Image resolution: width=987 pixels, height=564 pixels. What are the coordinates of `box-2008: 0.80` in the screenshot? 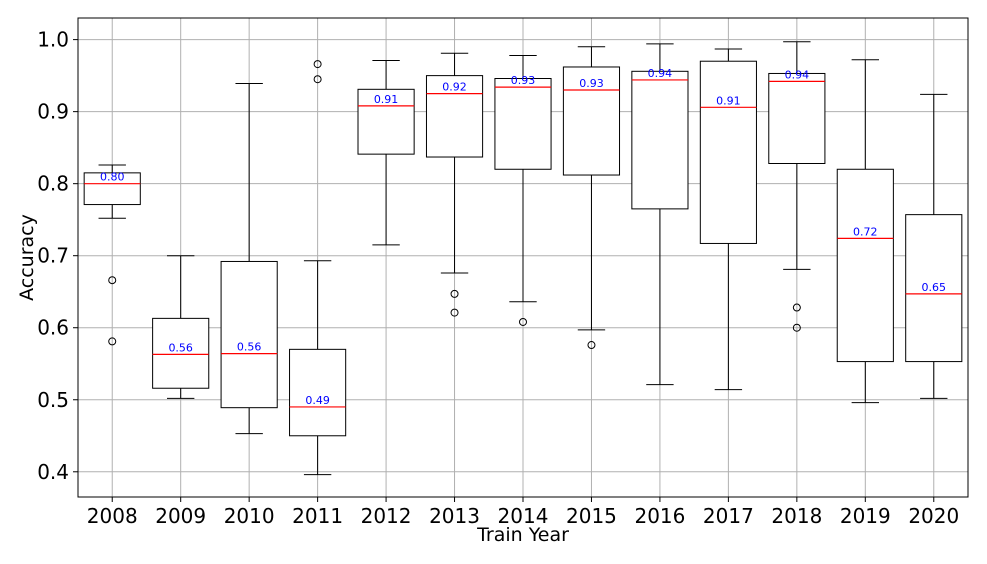 It's located at (112, 255).